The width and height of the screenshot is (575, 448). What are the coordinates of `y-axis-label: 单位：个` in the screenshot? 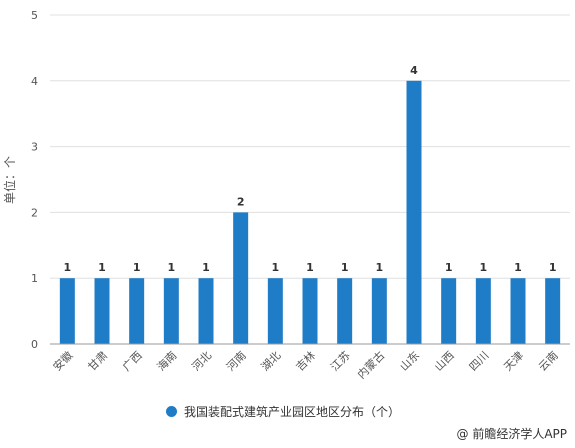 It's located at (9, 180).